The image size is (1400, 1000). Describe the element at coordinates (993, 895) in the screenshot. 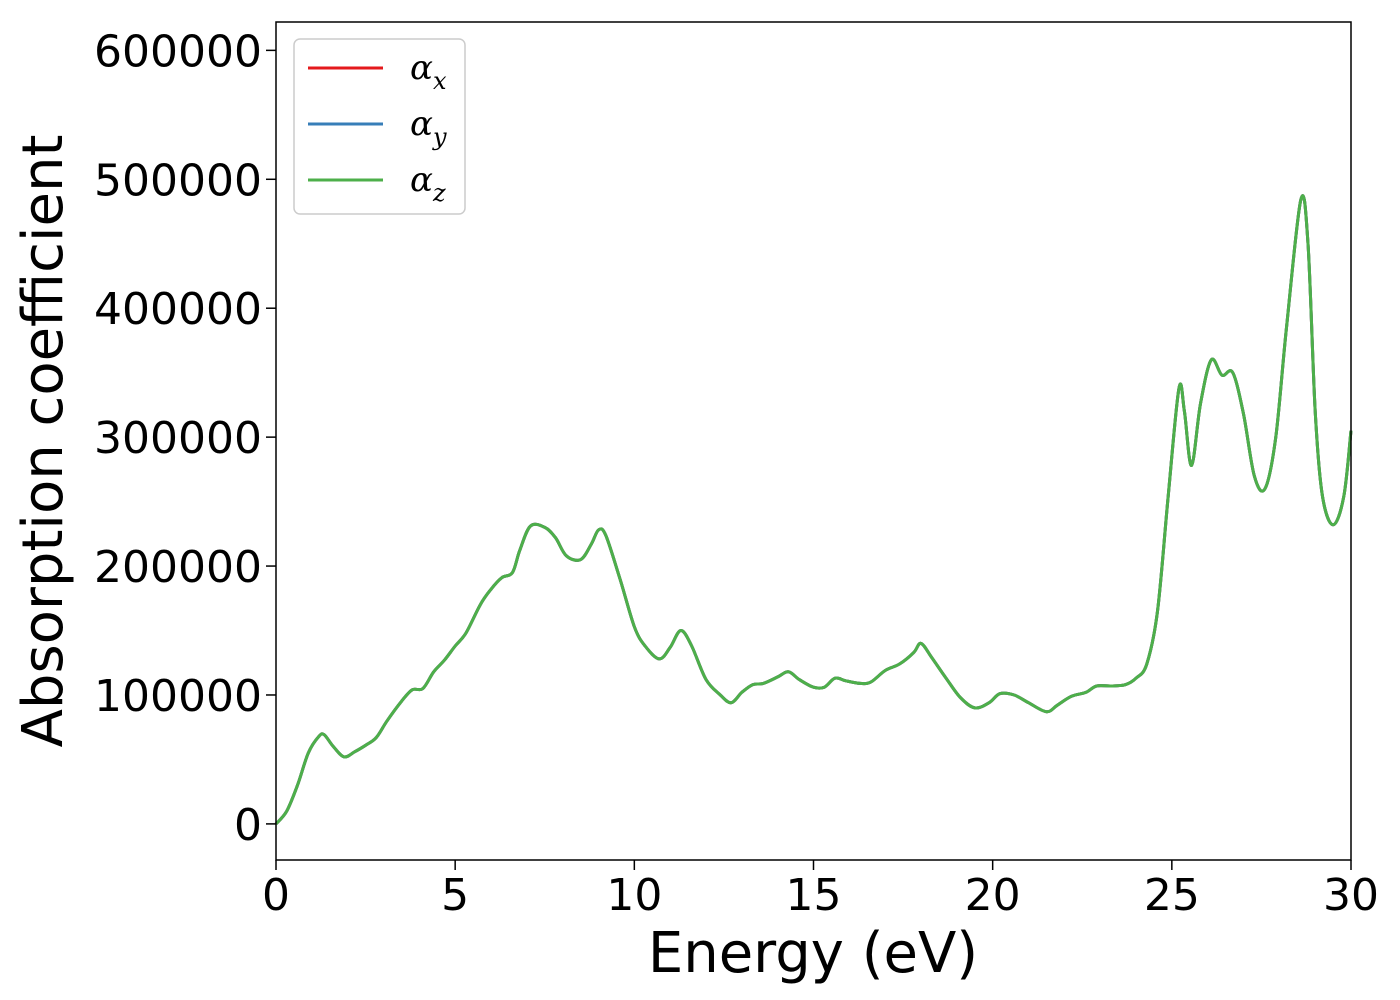

I see `x-tick-label: 20` at that location.